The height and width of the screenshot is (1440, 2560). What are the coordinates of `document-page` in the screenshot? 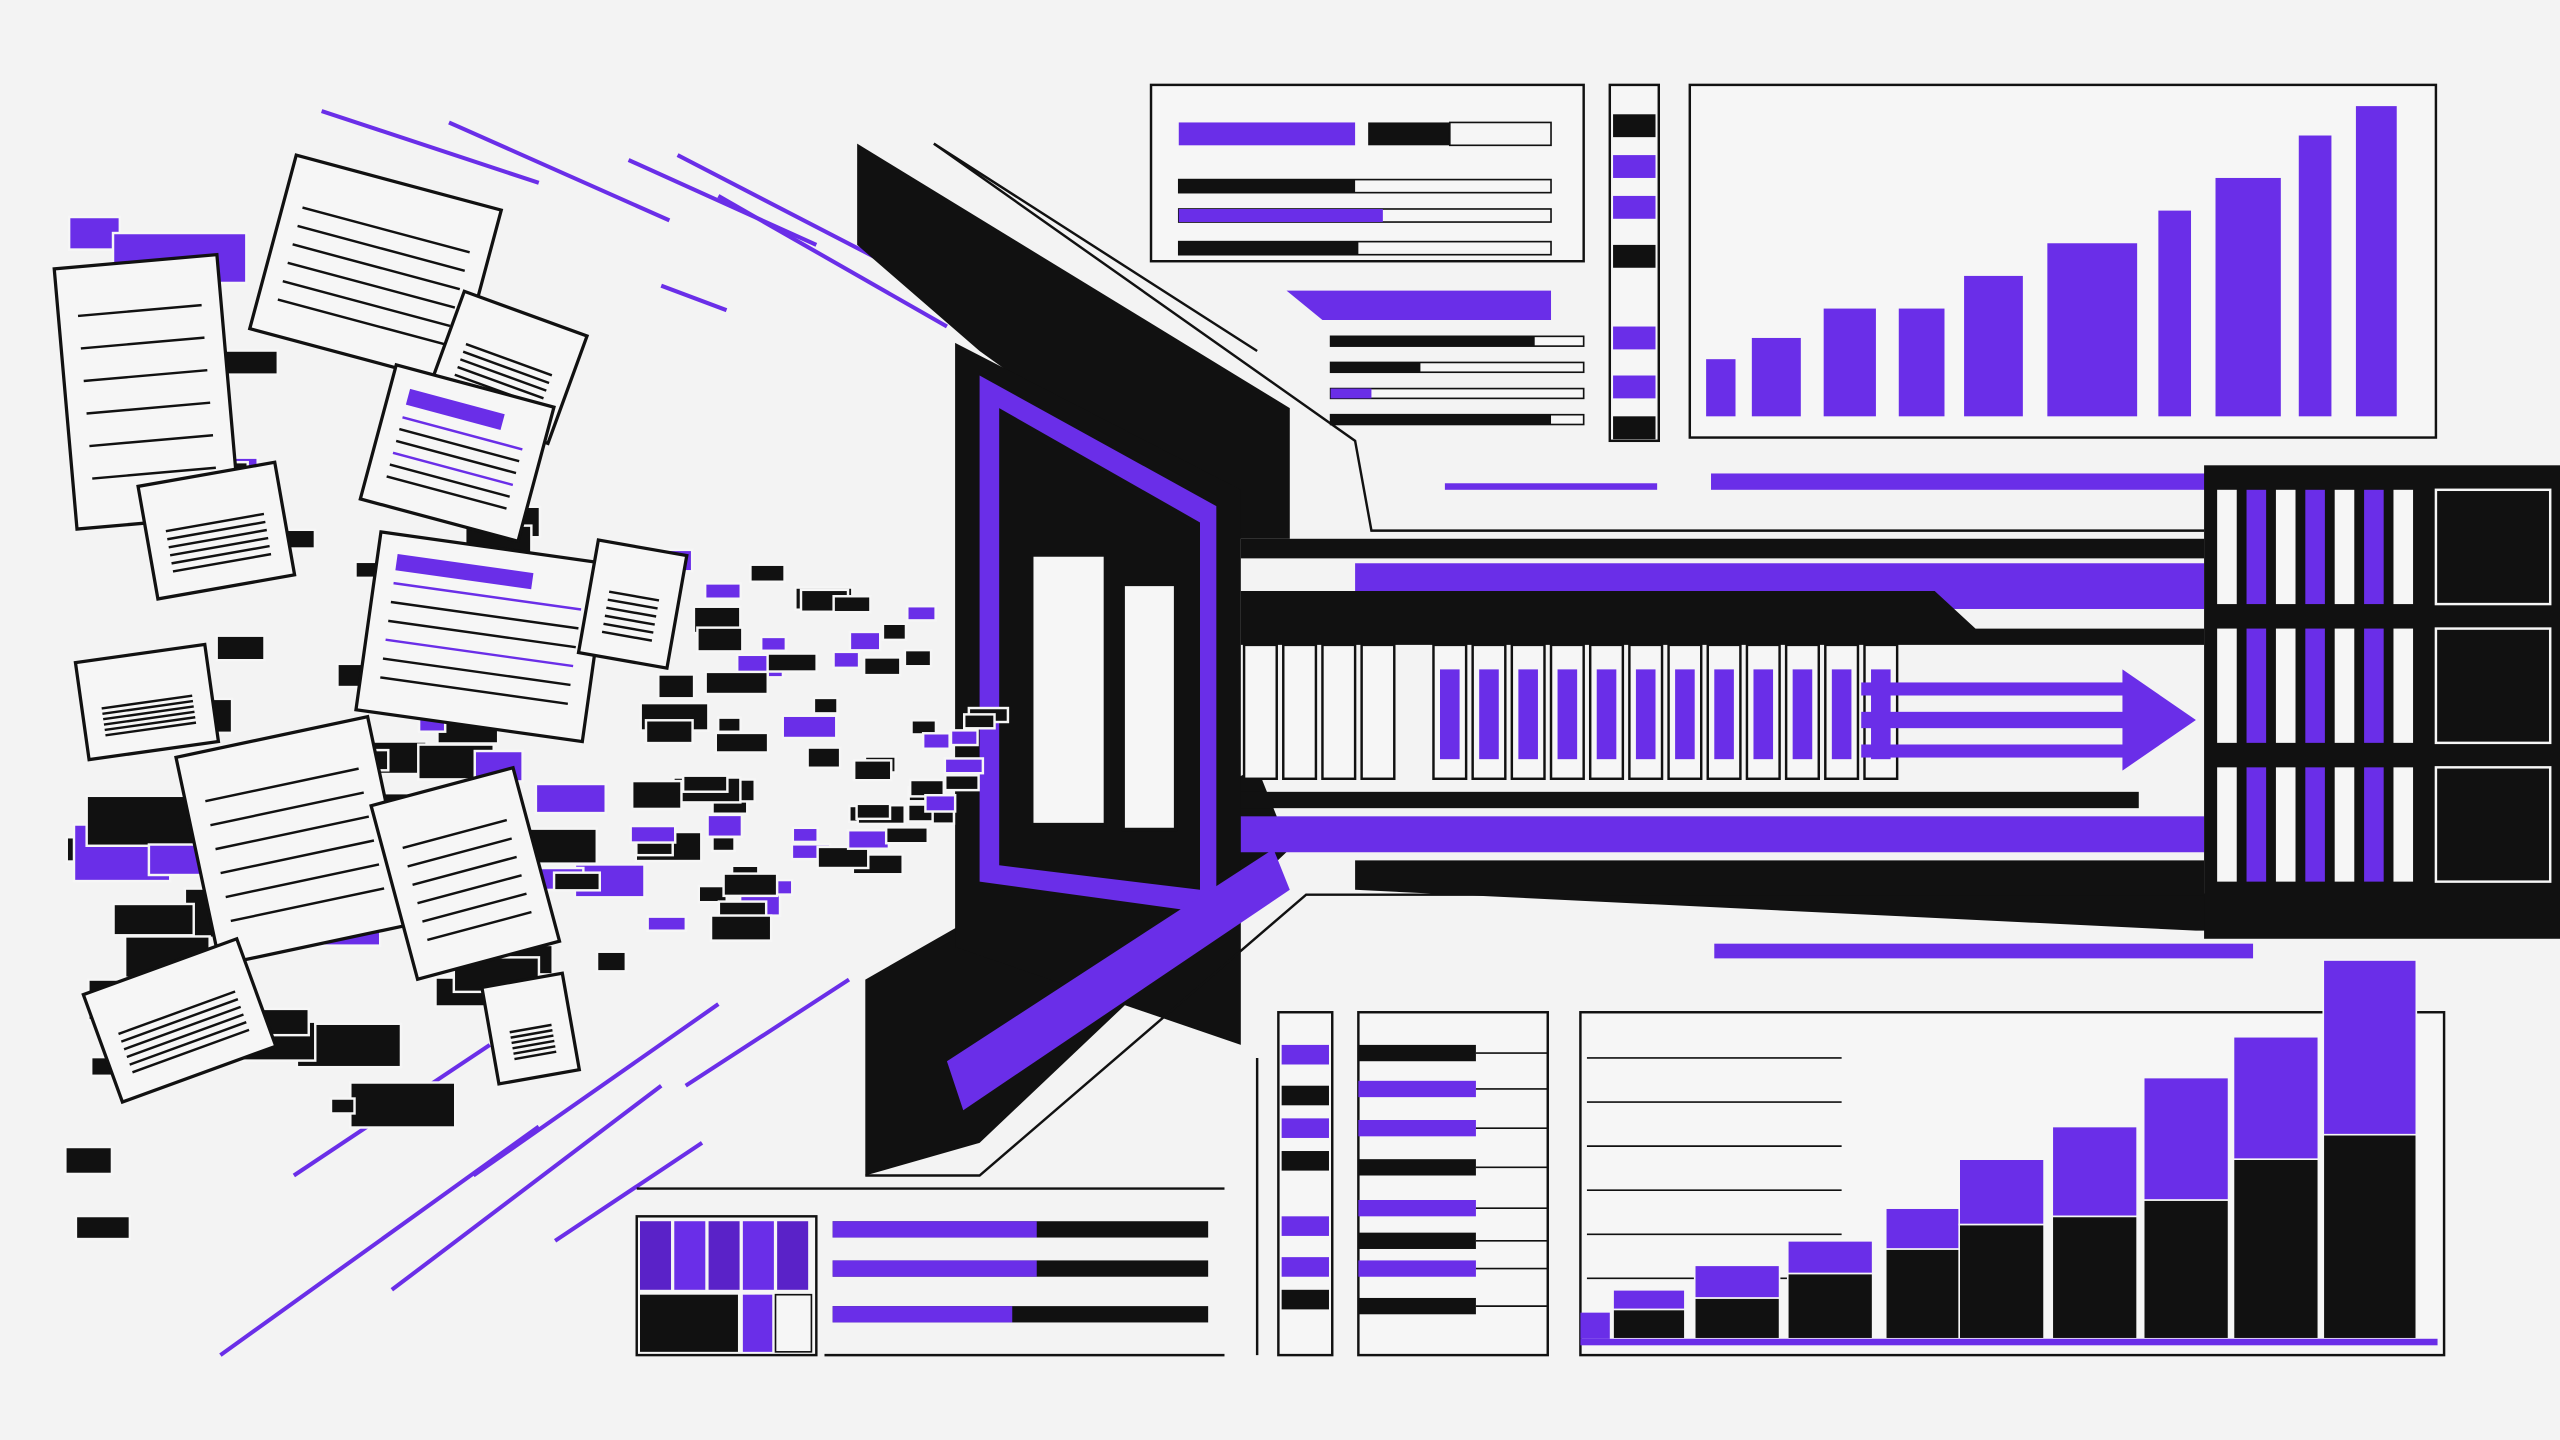 It's located at (457, 453).